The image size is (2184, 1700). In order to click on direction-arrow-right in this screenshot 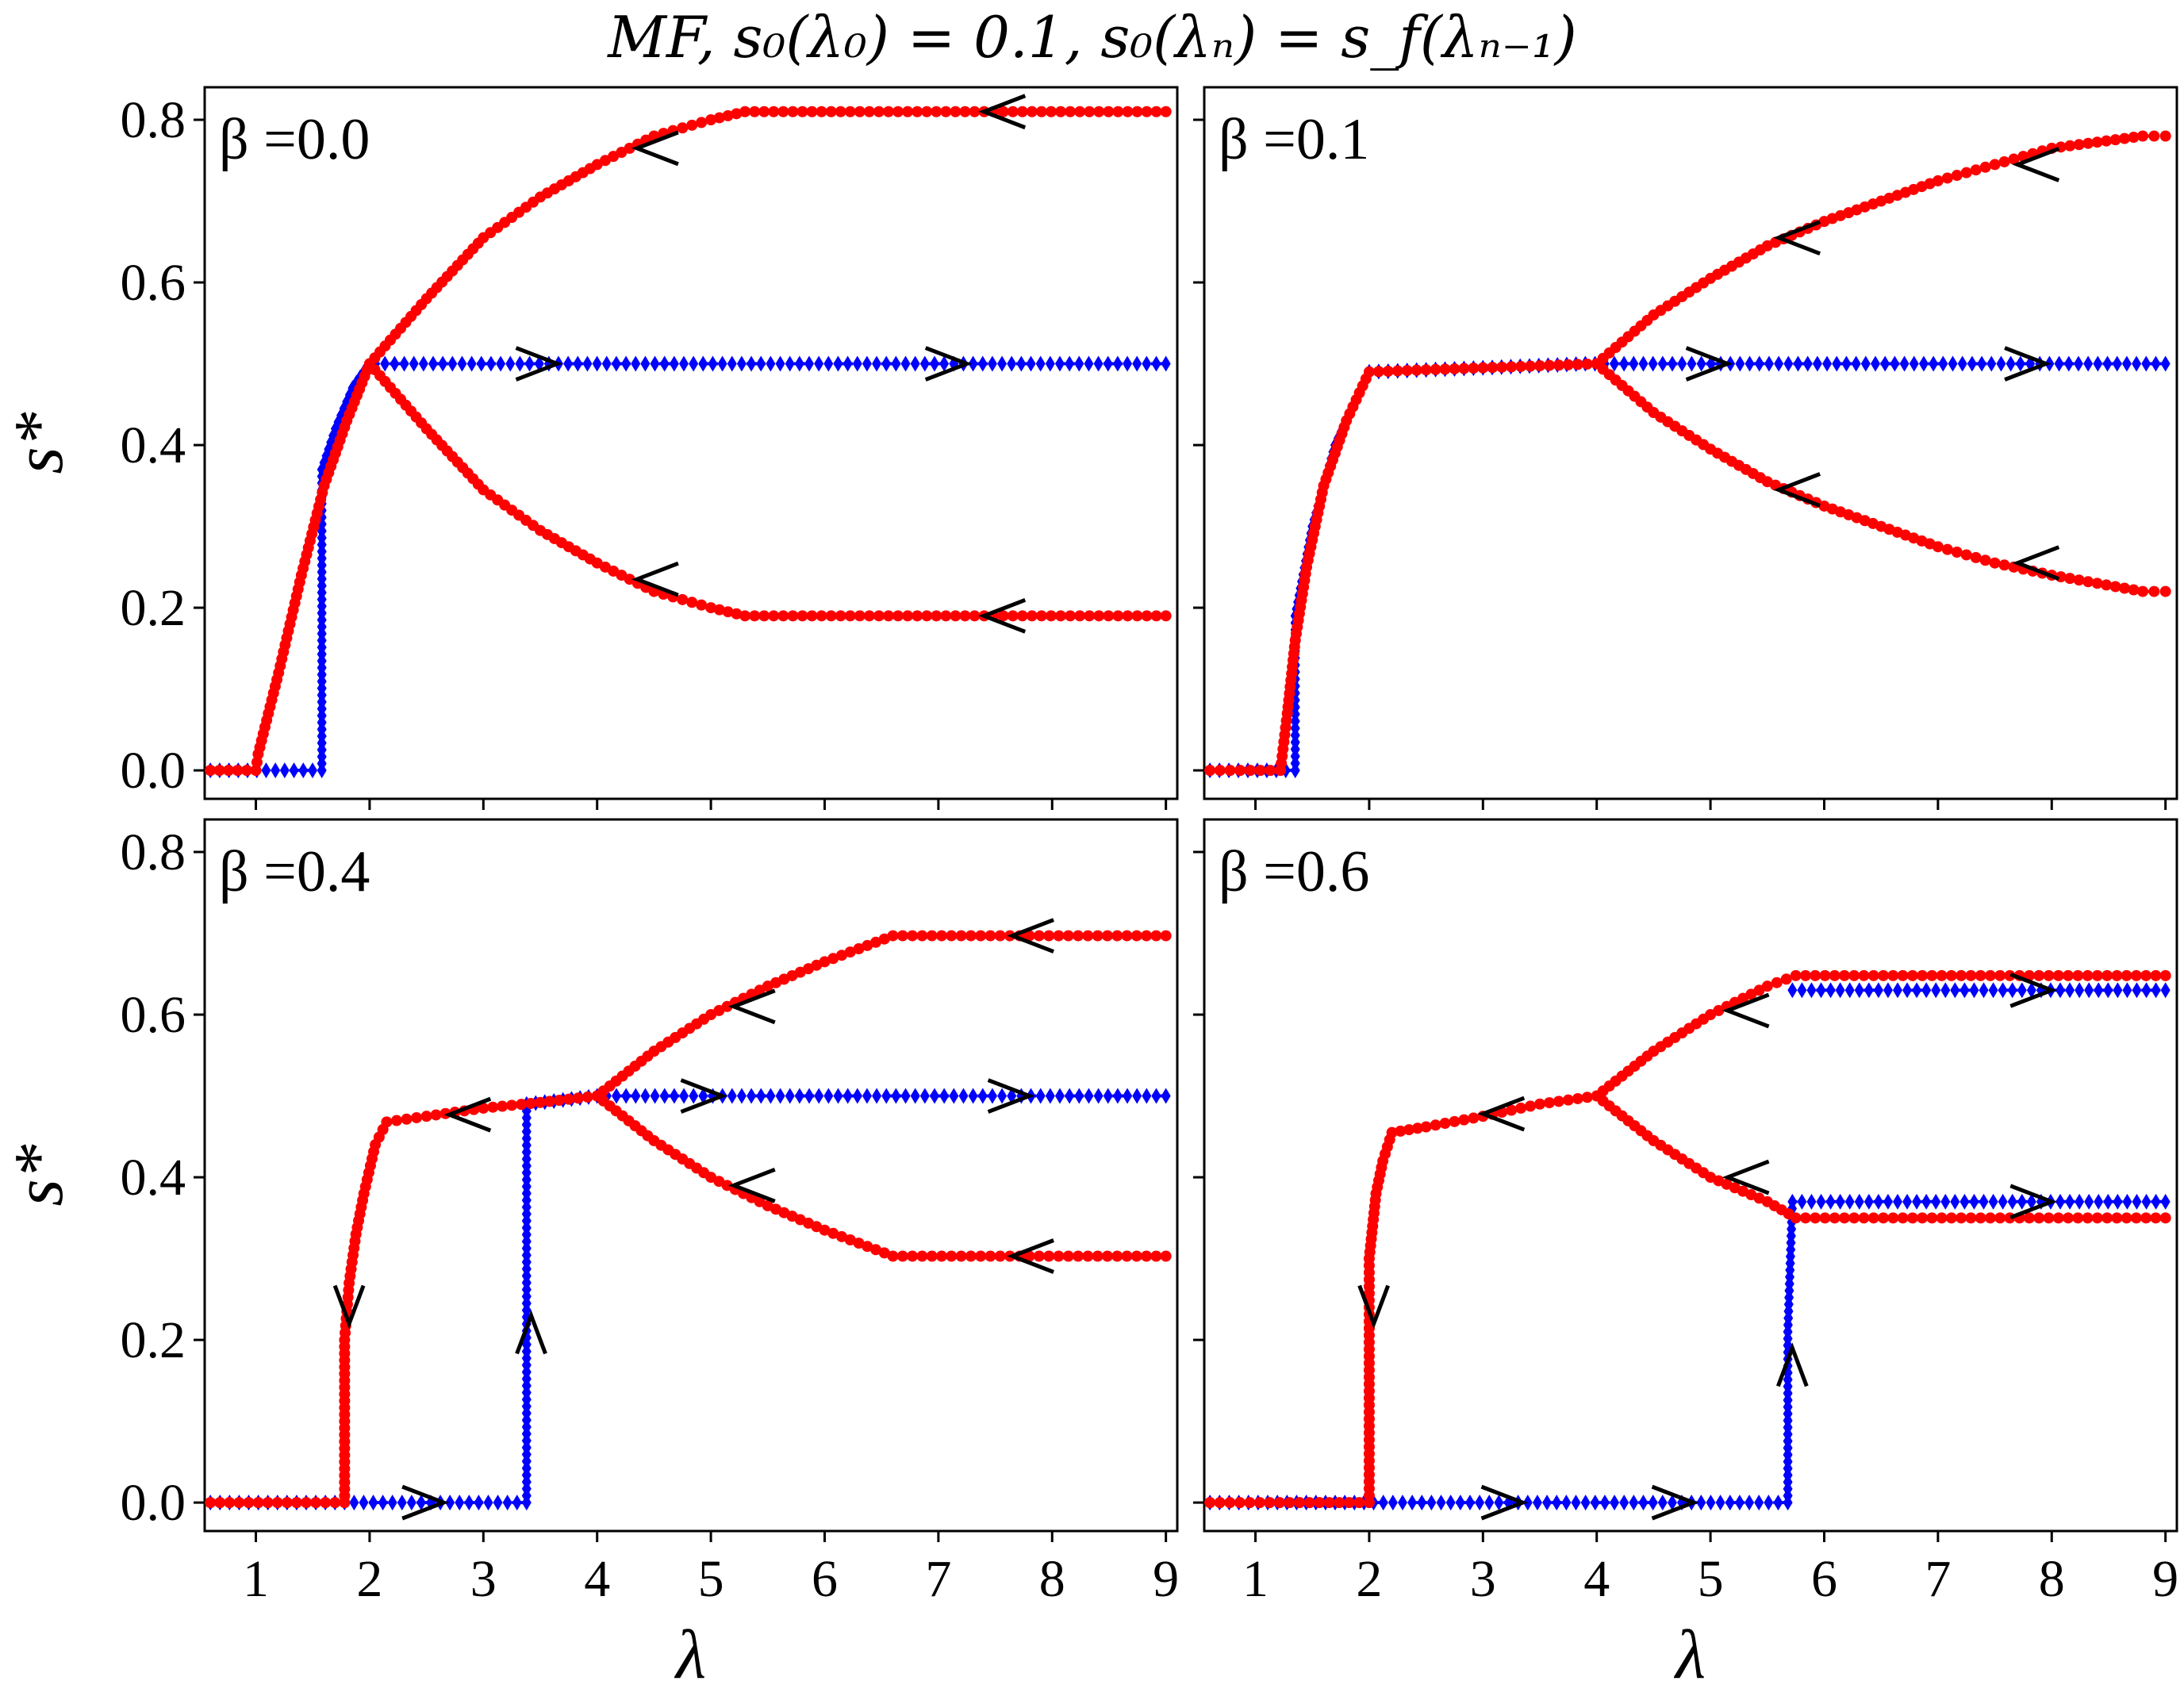, I will do `click(425, 1502)`.